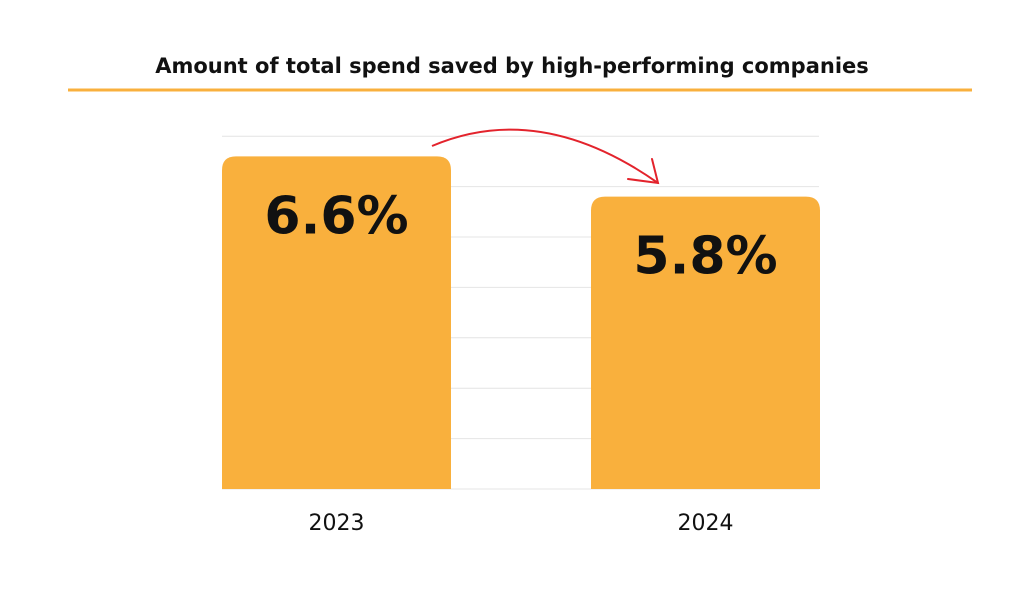 This screenshot has height=597, width=1024. Describe the element at coordinates (706, 523) in the screenshot. I see `x-tick-label: 2024` at that location.